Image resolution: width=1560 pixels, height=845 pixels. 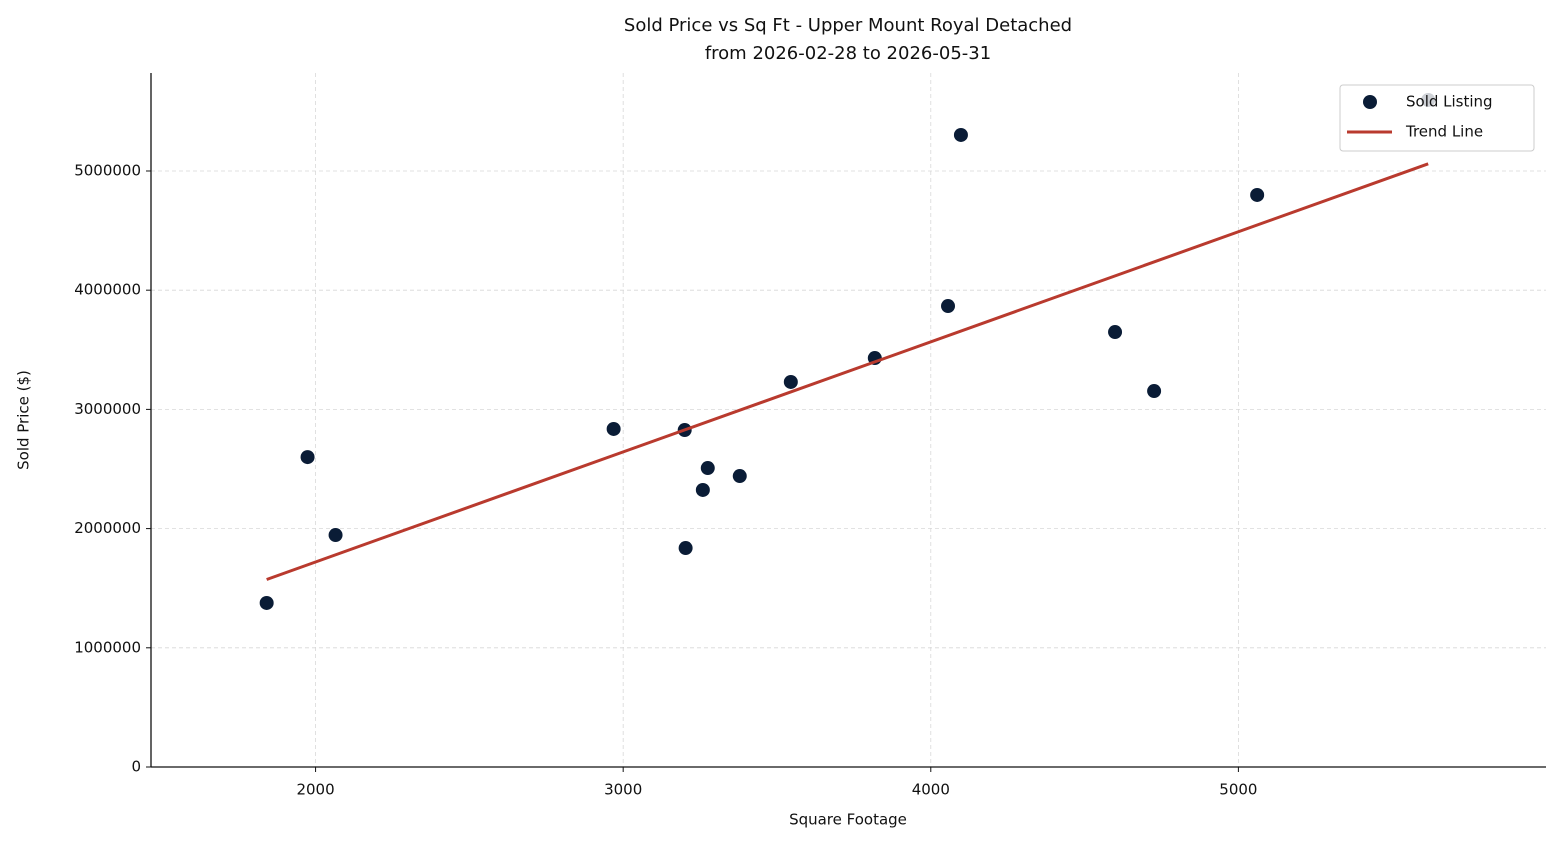 I want to click on y-tick-label: 1000000, so click(x=107, y=647).